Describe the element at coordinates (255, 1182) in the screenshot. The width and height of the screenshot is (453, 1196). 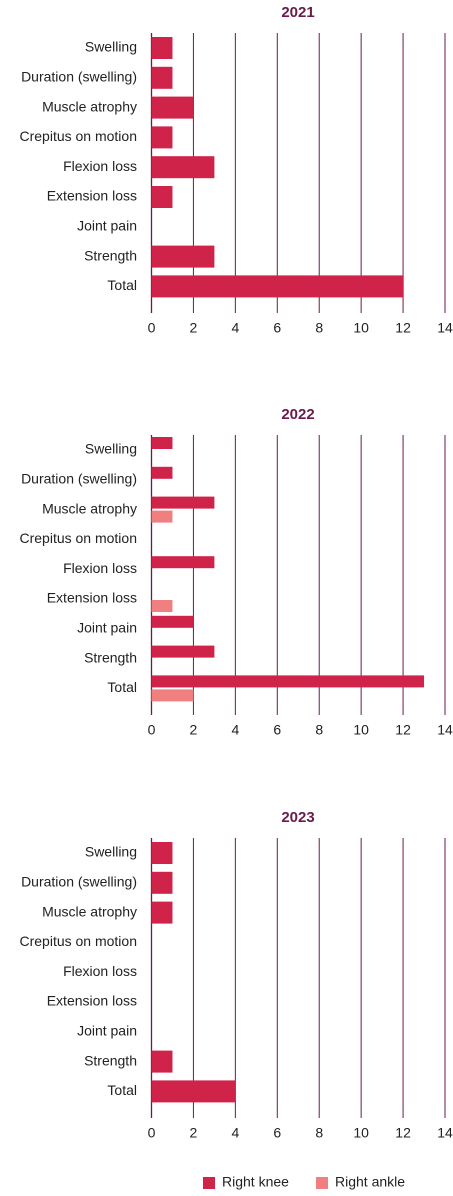
I see `legend-label: Right knee` at that location.